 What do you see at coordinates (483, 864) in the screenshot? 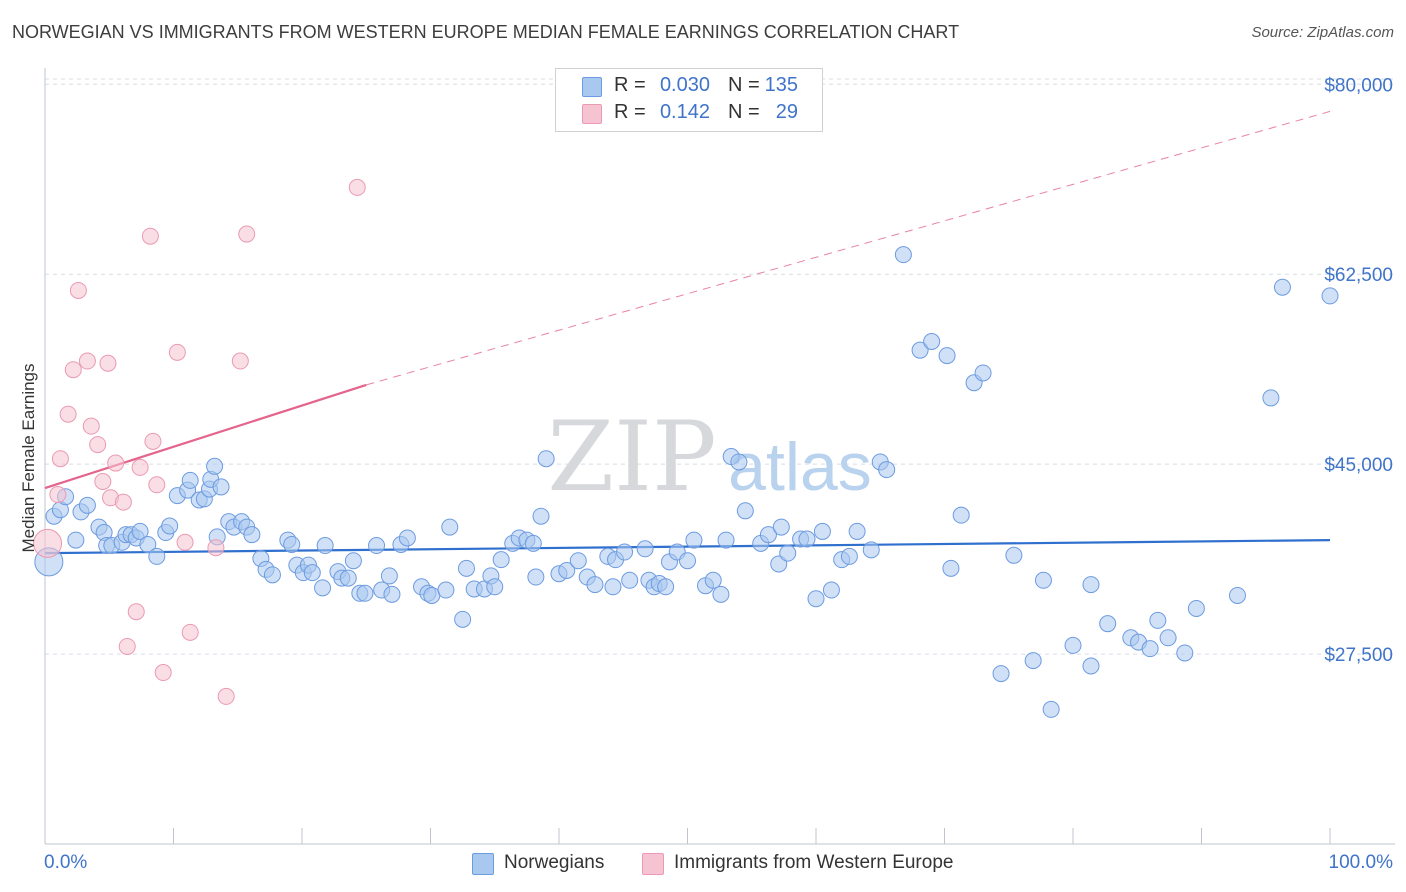
I see `series-swatch-blue` at bounding box center [483, 864].